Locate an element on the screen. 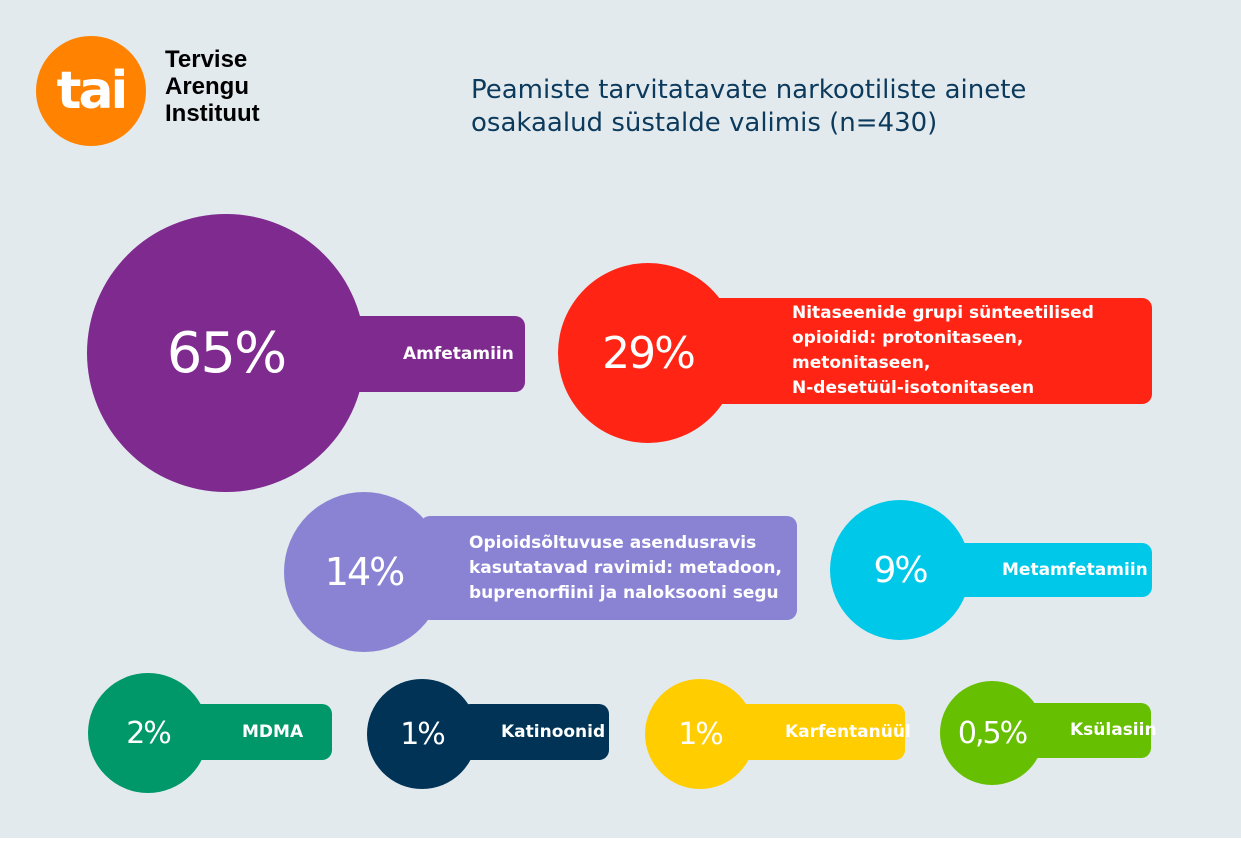  tai-logo: tai is located at coordinates (91, 91).